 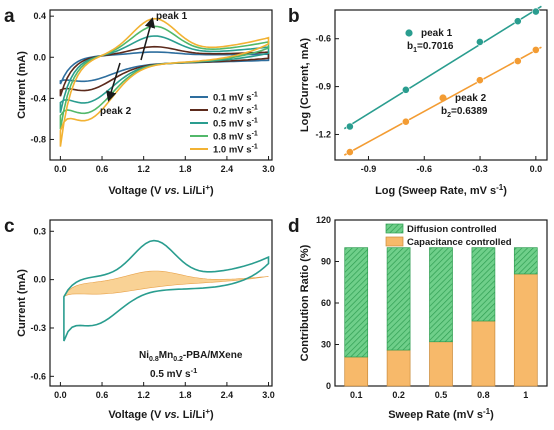 I want to click on panel-a-legend-label: 0.8 mV s-1, so click(x=235, y=137).